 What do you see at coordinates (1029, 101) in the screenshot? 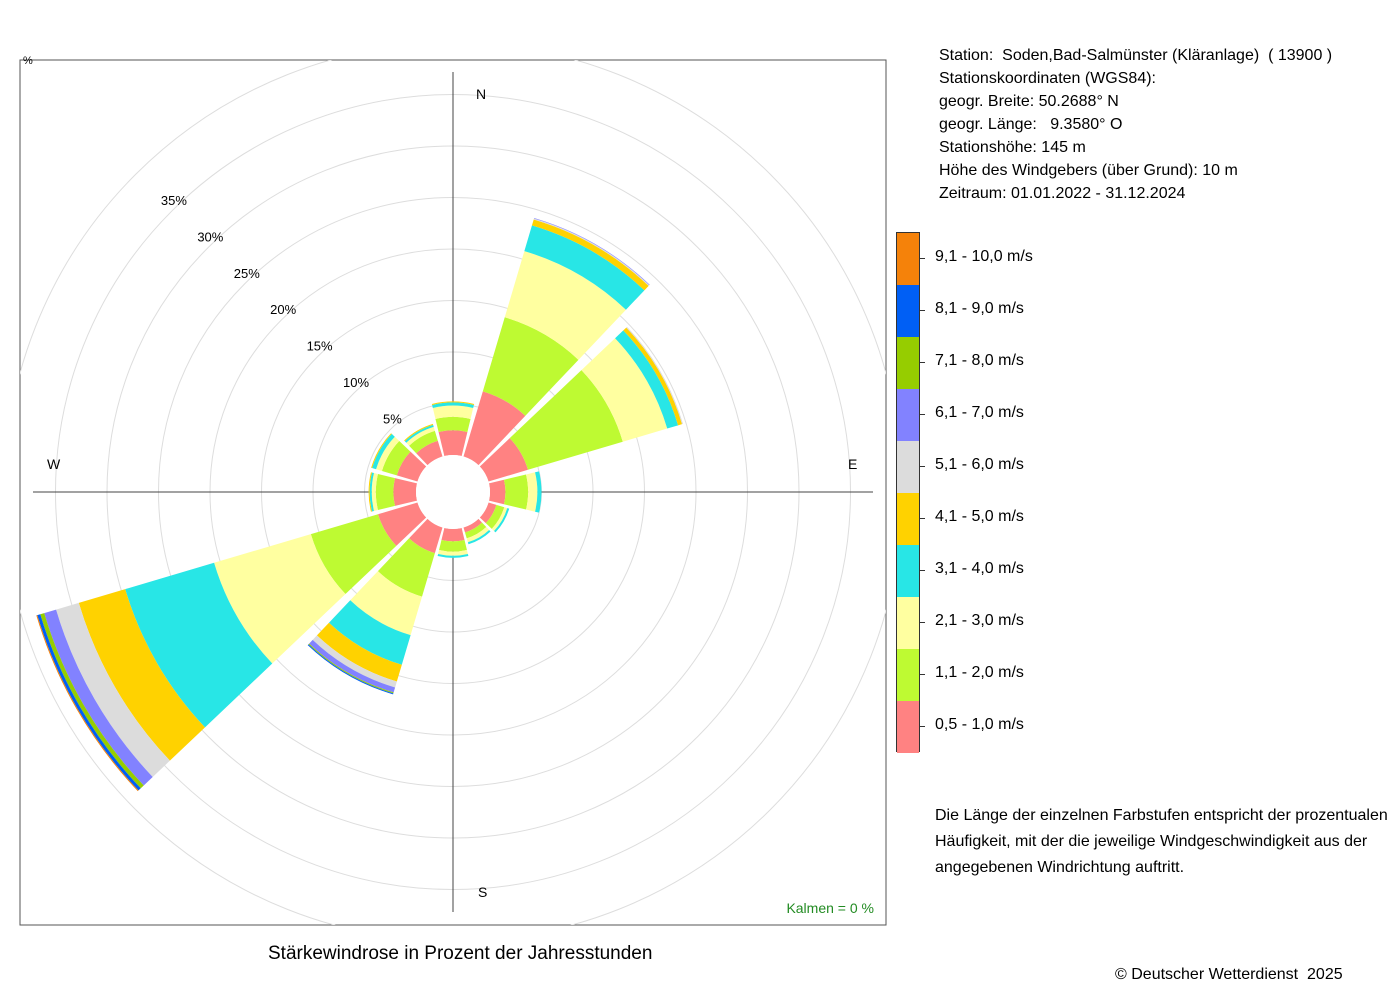
I see `station-latitude: geogr. Breite: 50.2688° N` at bounding box center [1029, 101].